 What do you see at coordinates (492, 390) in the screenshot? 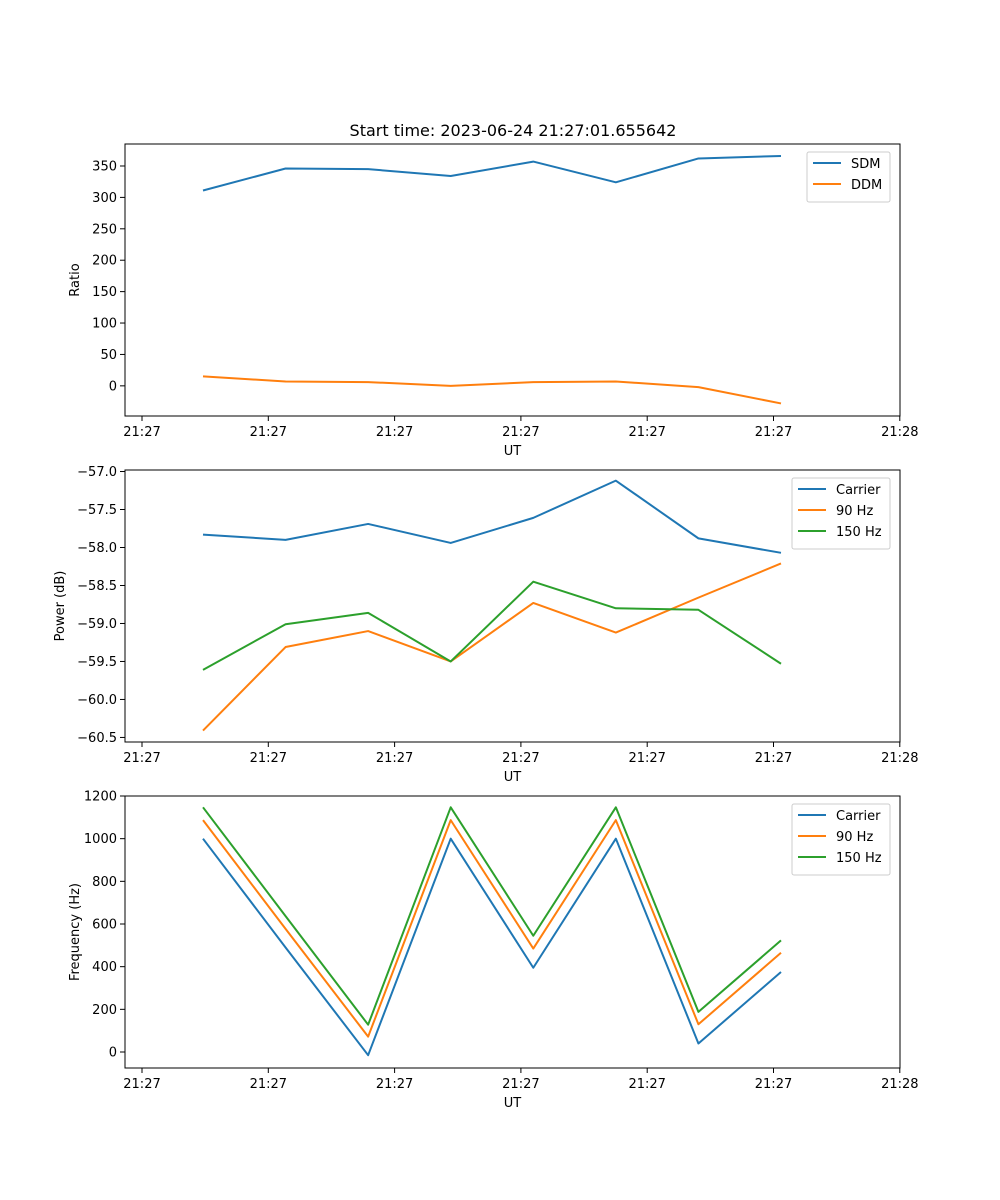
I see `series-line-ddm` at bounding box center [492, 390].